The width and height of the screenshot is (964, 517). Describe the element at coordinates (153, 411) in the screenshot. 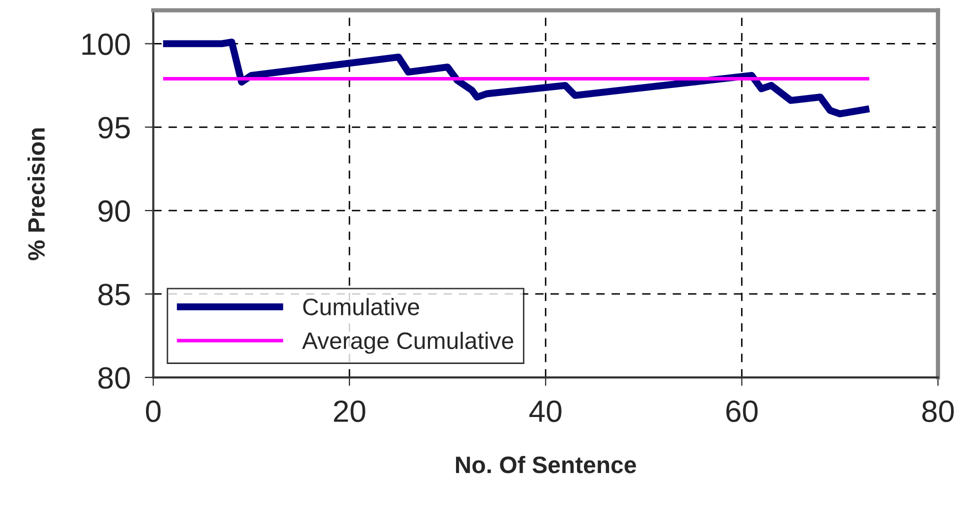

I see `x-tick-label: 0` at that location.